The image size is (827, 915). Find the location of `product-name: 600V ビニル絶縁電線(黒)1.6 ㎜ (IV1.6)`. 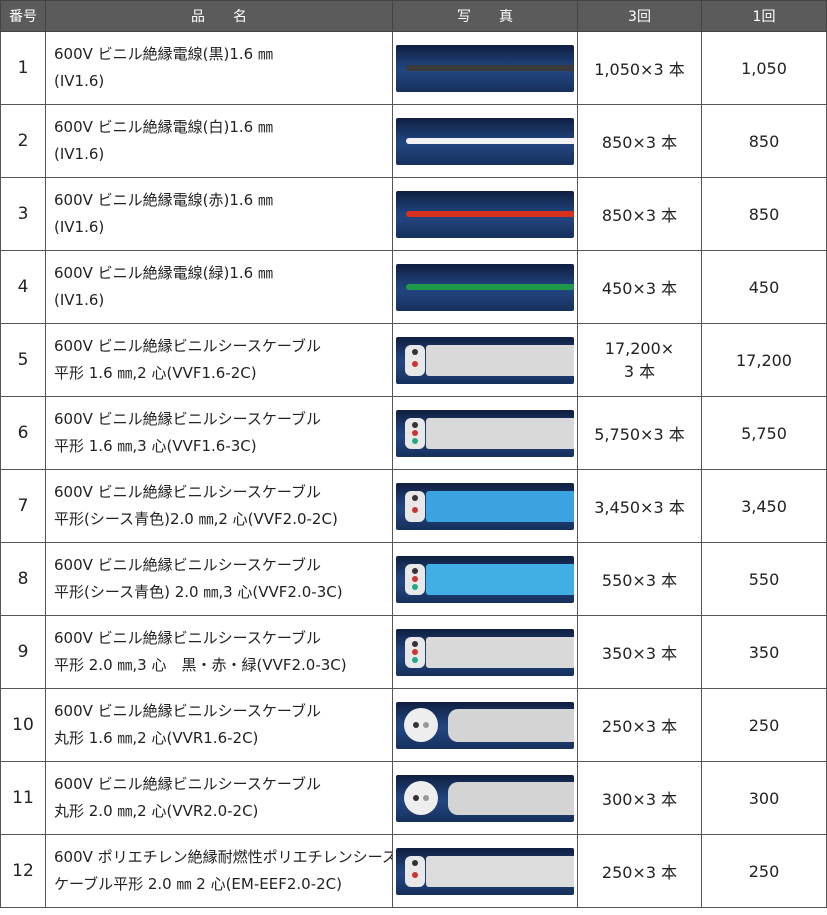

product-name: 600V ビニル絶縁電線(黒)1.6 ㎜ (IV1.6) is located at coordinates (219, 68).